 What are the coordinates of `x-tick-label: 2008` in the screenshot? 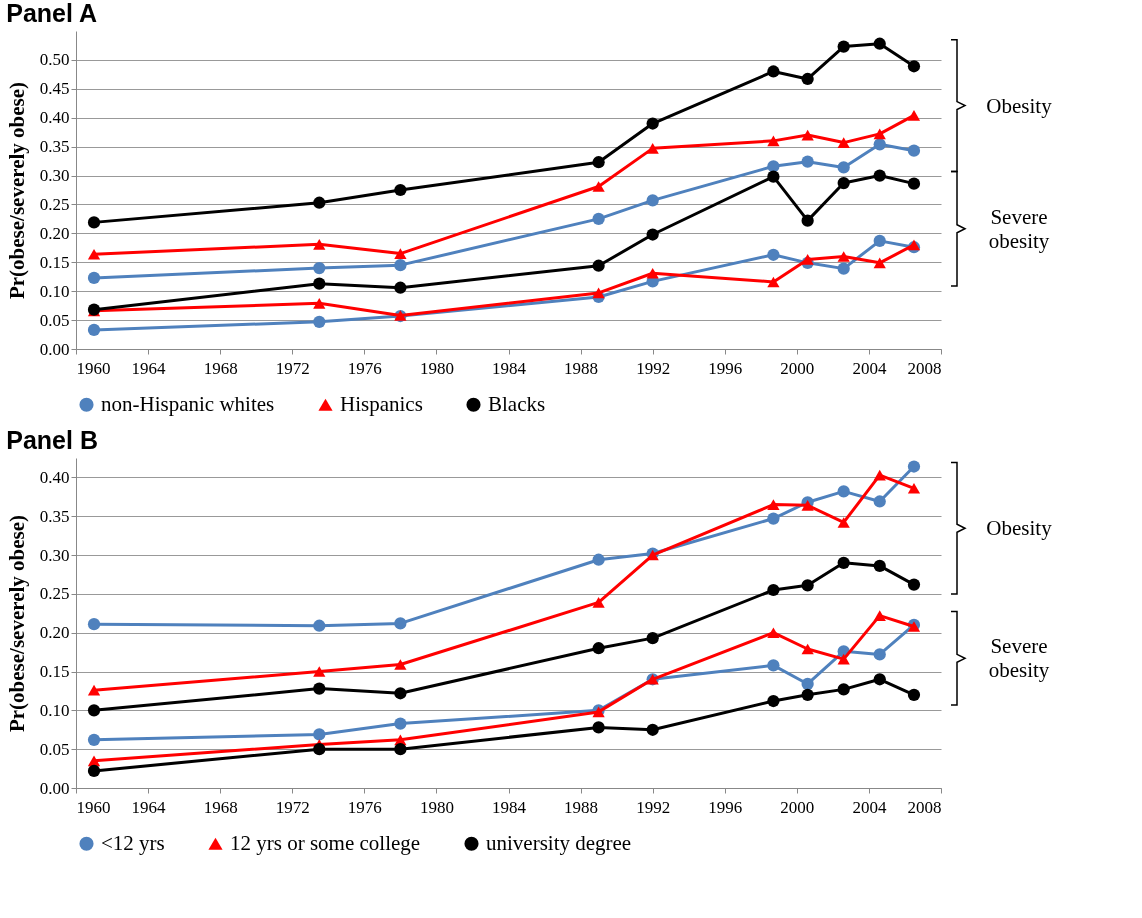 It's located at (924, 368).